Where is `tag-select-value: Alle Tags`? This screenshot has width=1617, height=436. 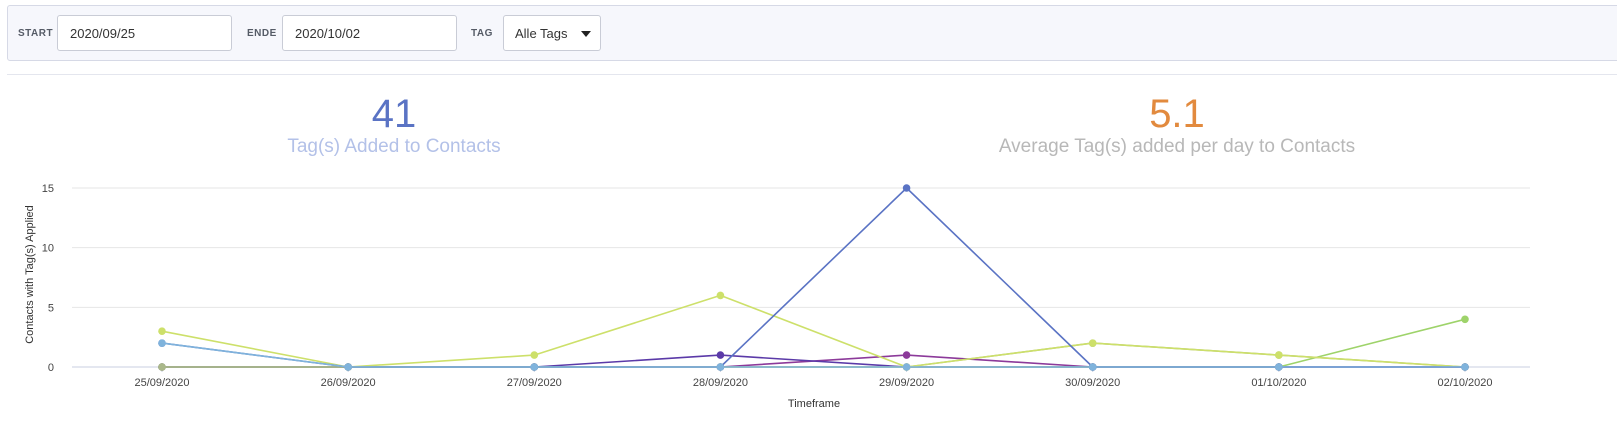
tag-select-value: Alle Tags is located at coordinates (541, 33).